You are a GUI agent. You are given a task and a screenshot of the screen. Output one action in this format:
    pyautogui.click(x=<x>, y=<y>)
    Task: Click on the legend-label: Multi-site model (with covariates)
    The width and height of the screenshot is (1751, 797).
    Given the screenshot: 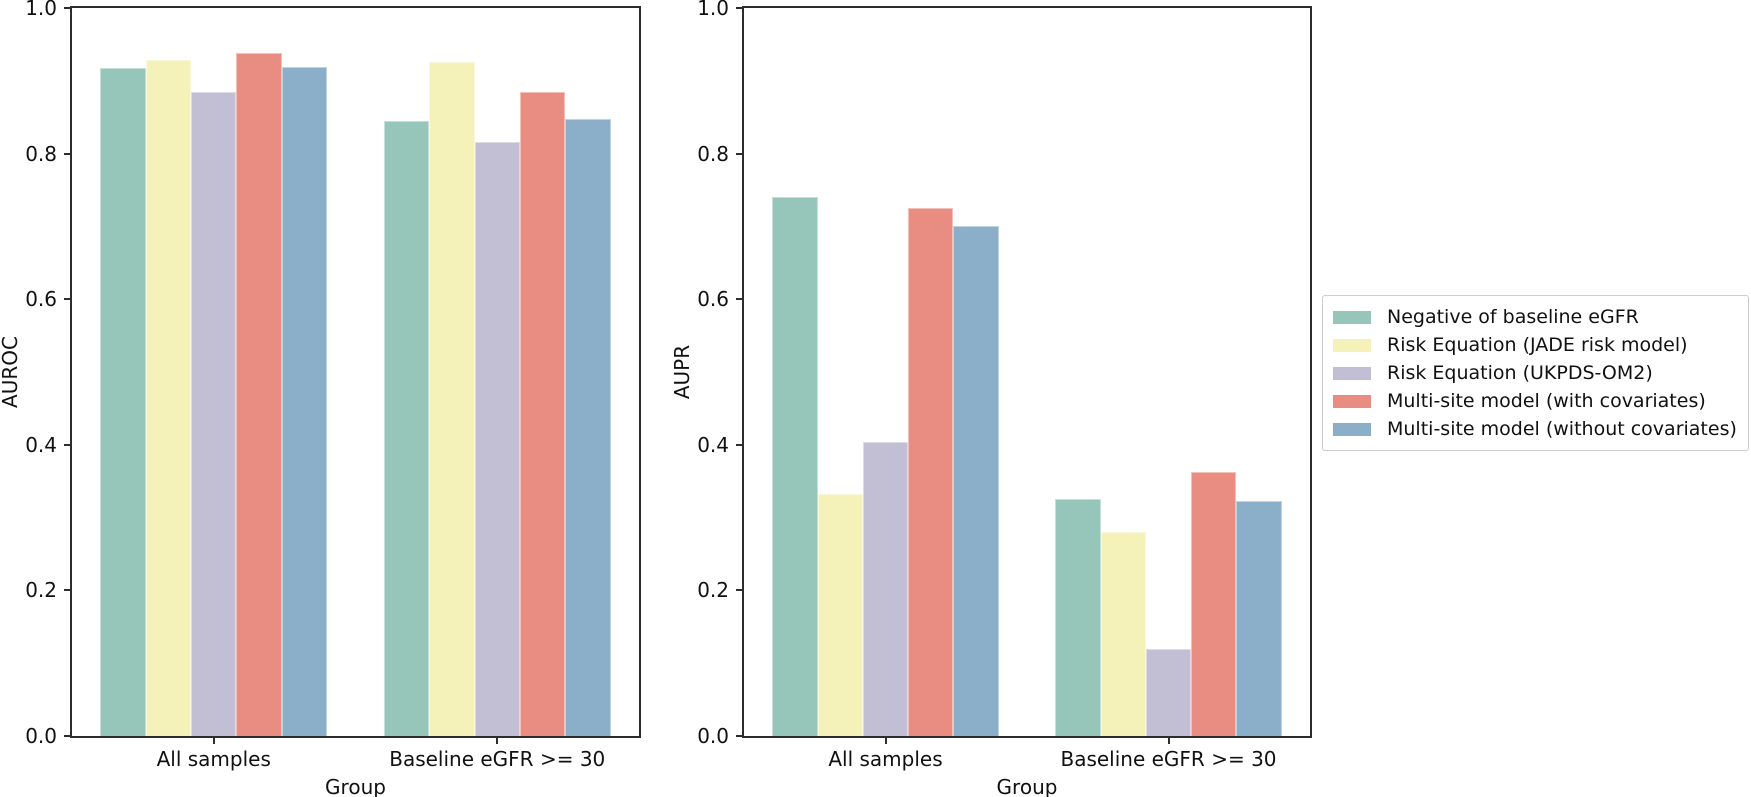 What is the action you would take?
    pyautogui.click(x=1546, y=401)
    